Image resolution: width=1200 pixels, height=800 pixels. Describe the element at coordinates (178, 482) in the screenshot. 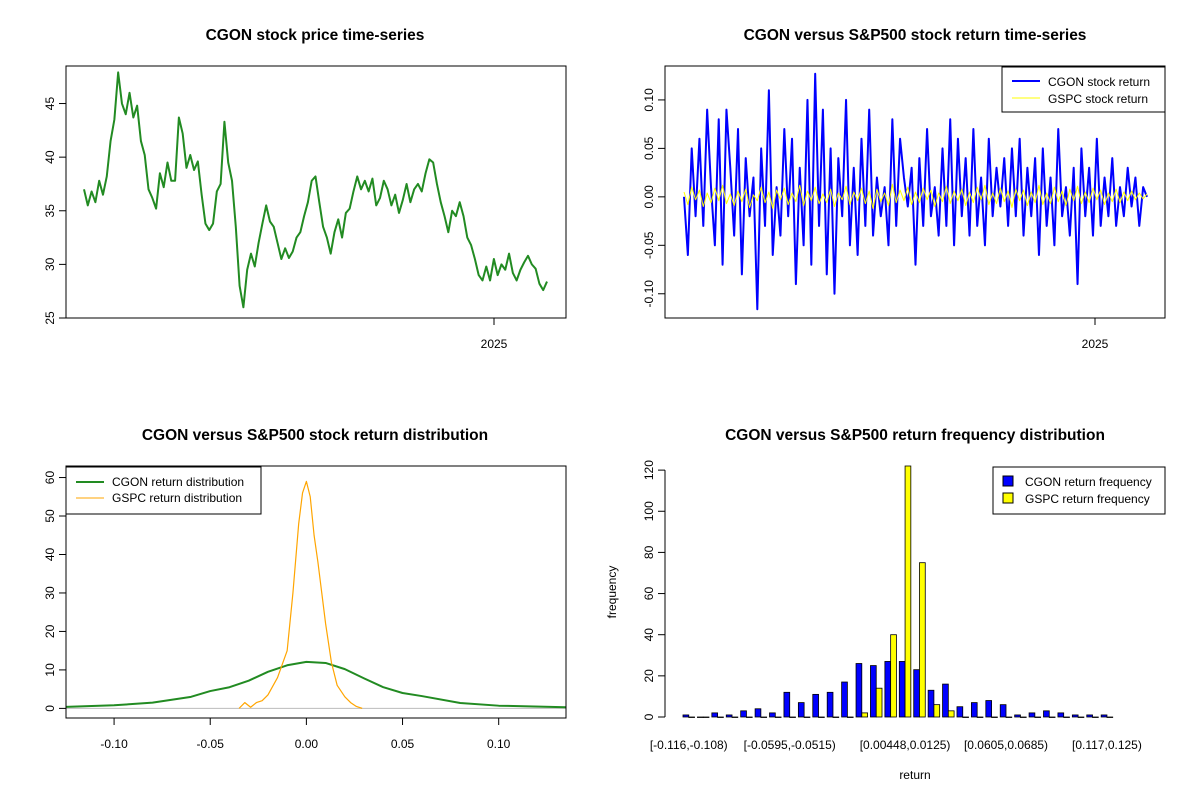

I see `legend-label-cgon: CGON return distribution` at that location.